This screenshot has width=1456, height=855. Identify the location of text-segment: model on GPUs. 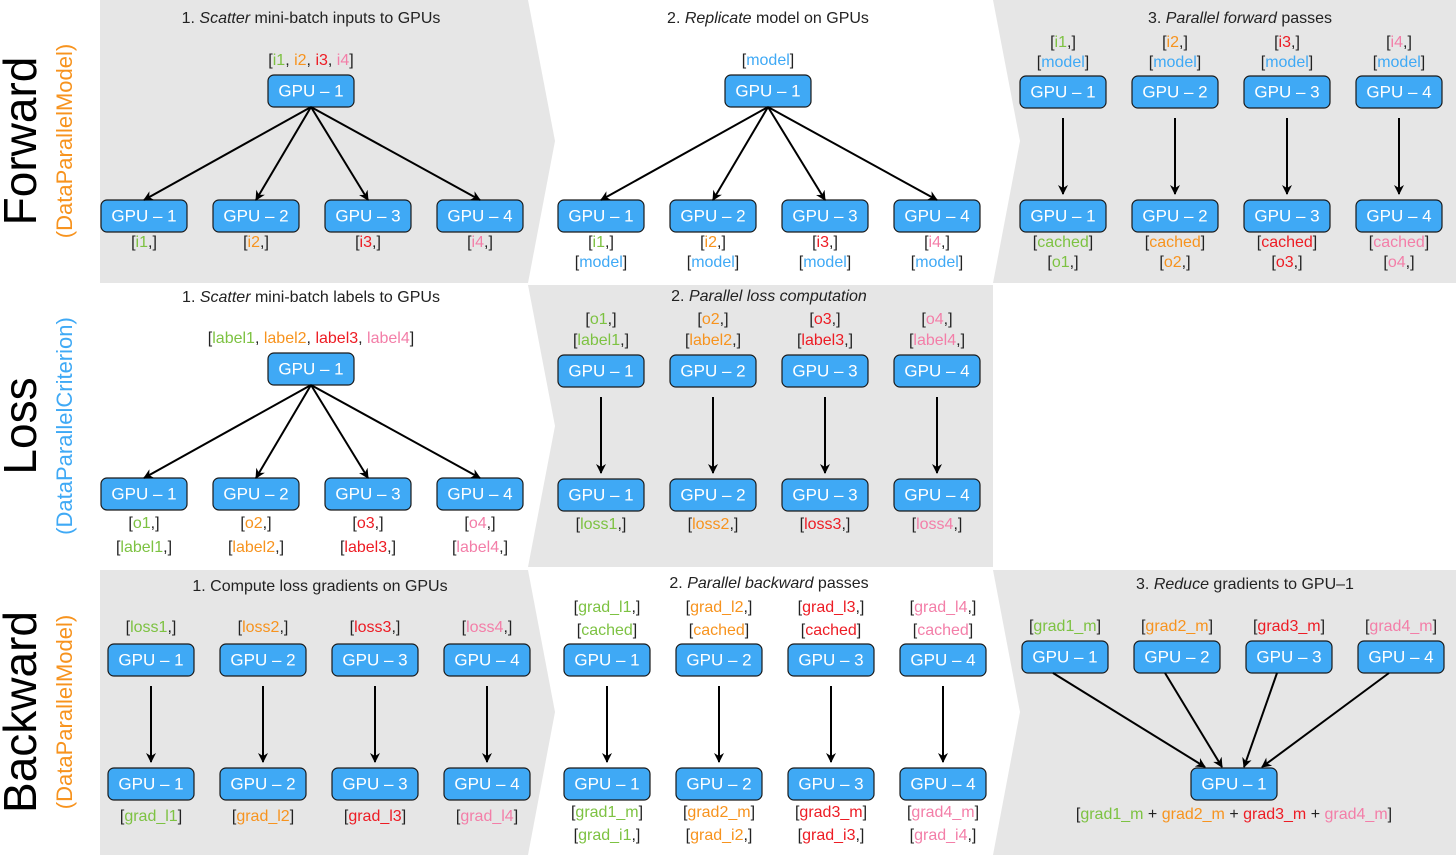
(810, 18).